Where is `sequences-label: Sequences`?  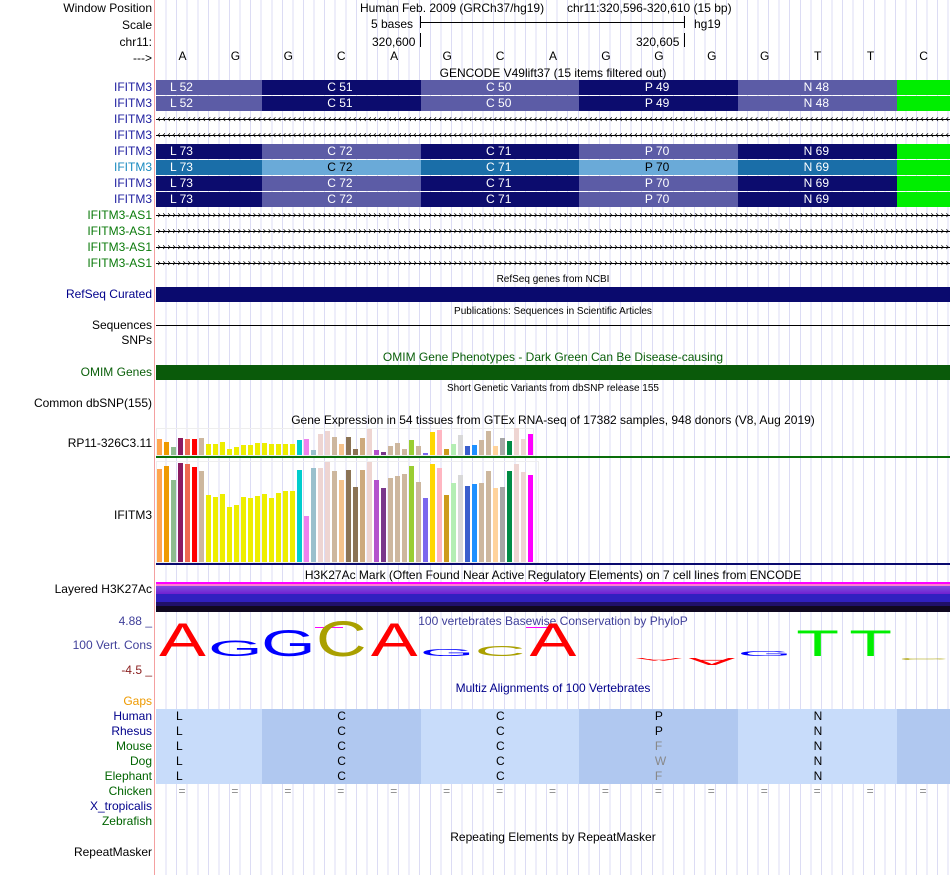
sequences-label: Sequences is located at coordinates (121, 325).